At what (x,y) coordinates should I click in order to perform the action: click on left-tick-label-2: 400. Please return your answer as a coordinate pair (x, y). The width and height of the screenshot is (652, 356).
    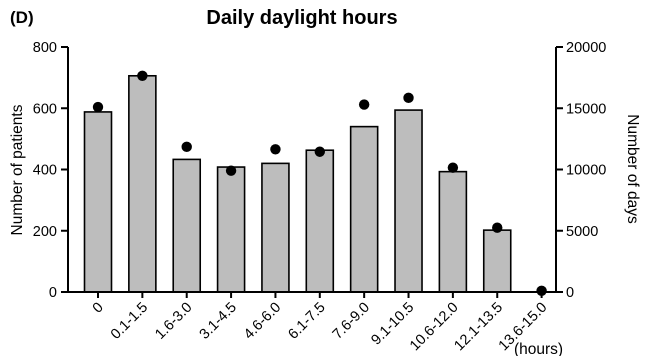
    Looking at the image, I should click on (45, 171).